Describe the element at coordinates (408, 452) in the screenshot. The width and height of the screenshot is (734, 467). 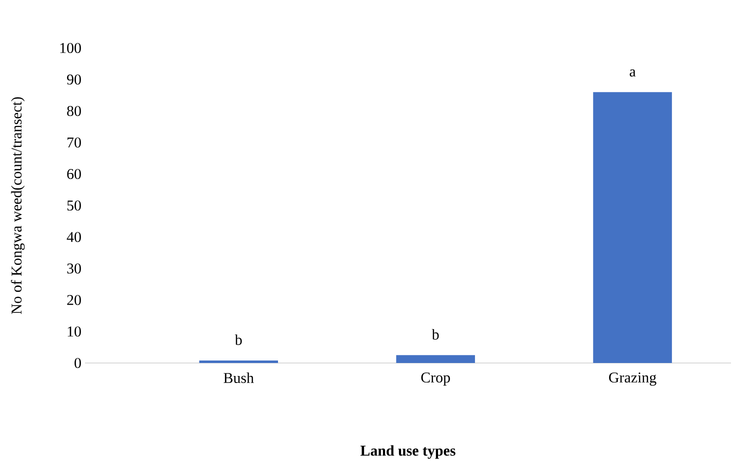
I see `x-axis-title: Land use types` at that location.